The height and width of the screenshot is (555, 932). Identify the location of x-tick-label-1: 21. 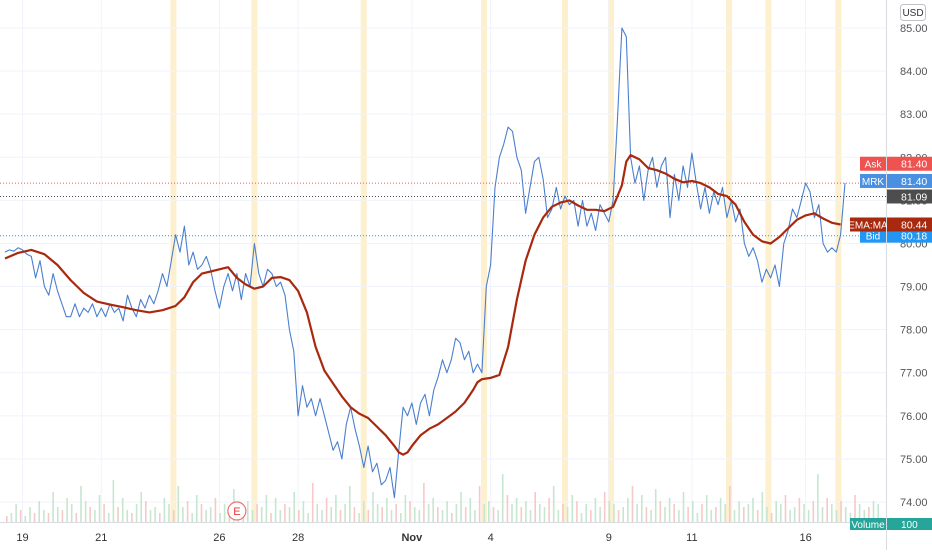
(101, 538).